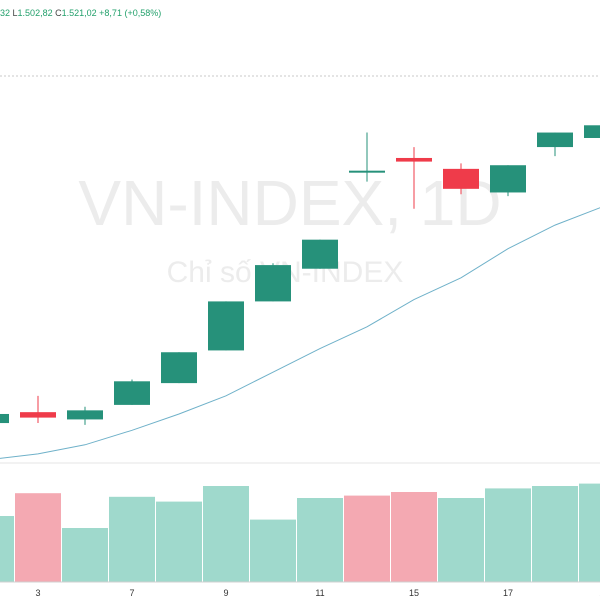 Image resolution: width=600 pixels, height=600 pixels. What do you see at coordinates (15, 13) in the screenshot?
I see `low-label: L` at bounding box center [15, 13].